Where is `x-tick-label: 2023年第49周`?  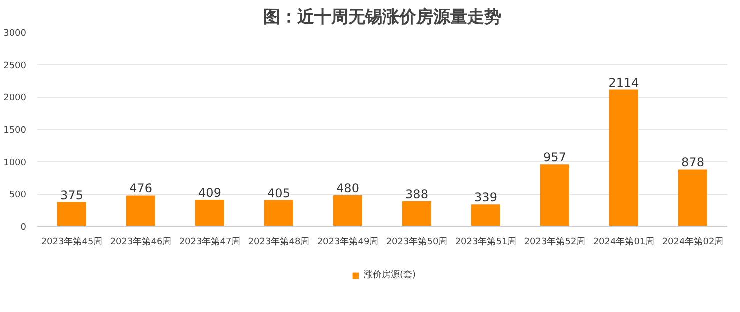 x-tick-label: 2023年第49周 is located at coordinates (348, 242).